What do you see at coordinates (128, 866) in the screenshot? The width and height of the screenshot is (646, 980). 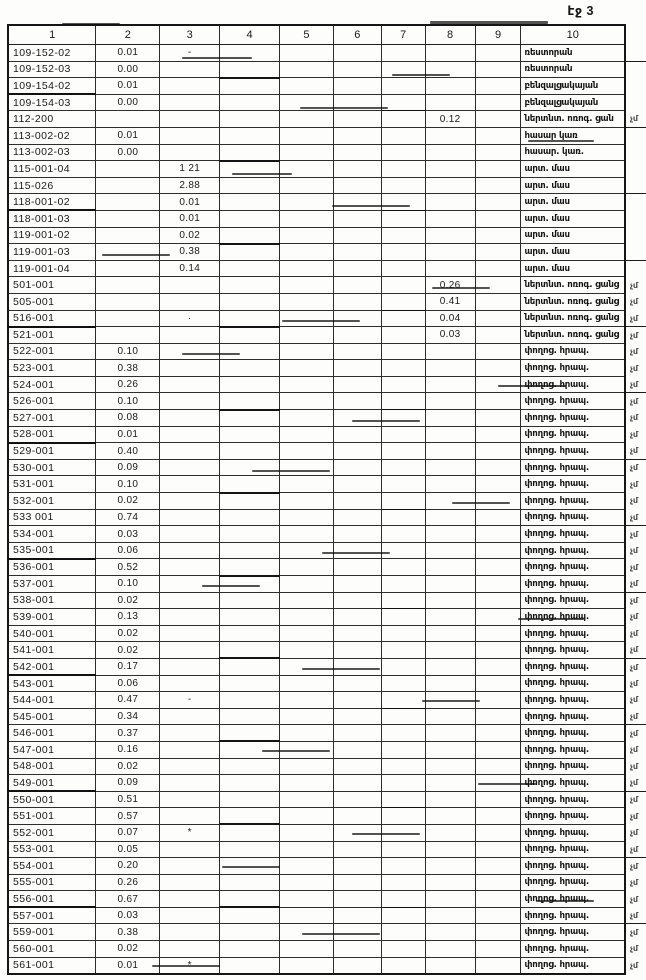 I see `cell-col2: 0.20` at bounding box center [128, 866].